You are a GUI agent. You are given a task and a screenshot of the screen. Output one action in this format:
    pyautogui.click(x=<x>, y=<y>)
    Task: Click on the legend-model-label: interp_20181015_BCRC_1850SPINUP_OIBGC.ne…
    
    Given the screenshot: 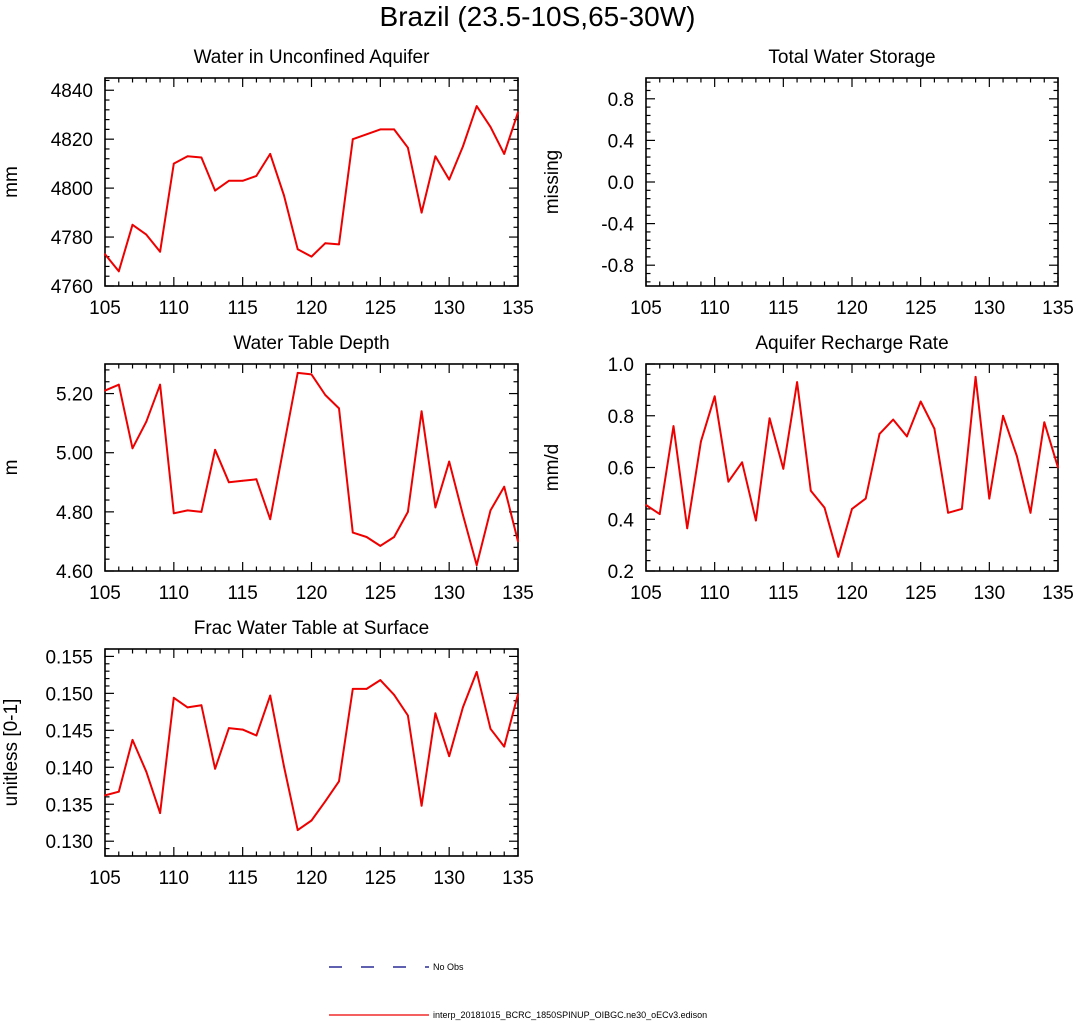 What is the action you would take?
    pyautogui.click(x=570, y=1015)
    